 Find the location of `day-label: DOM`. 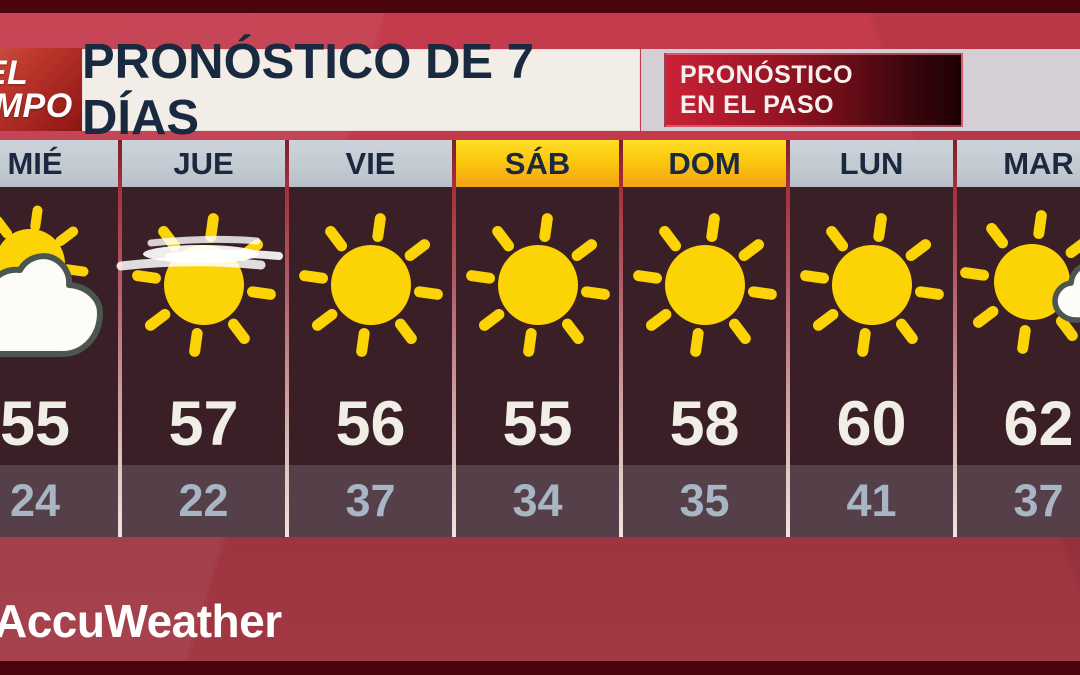

day-label: DOM is located at coordinates (704, 163).